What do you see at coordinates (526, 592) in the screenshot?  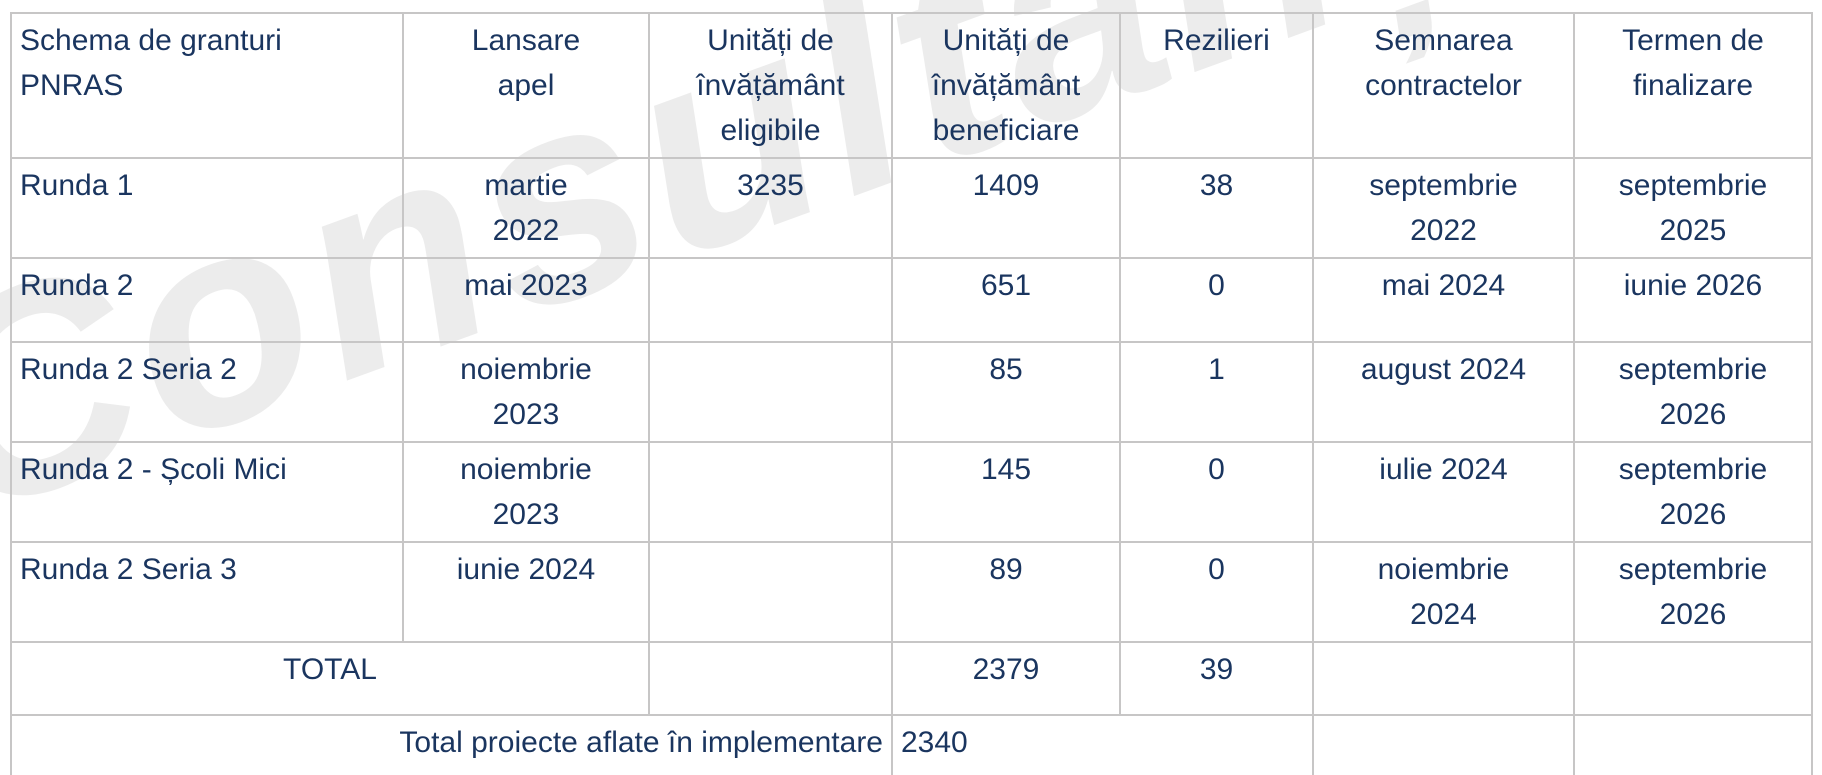 I see `cell-lansare: iunie 2024` at bounding box center [526, 592].